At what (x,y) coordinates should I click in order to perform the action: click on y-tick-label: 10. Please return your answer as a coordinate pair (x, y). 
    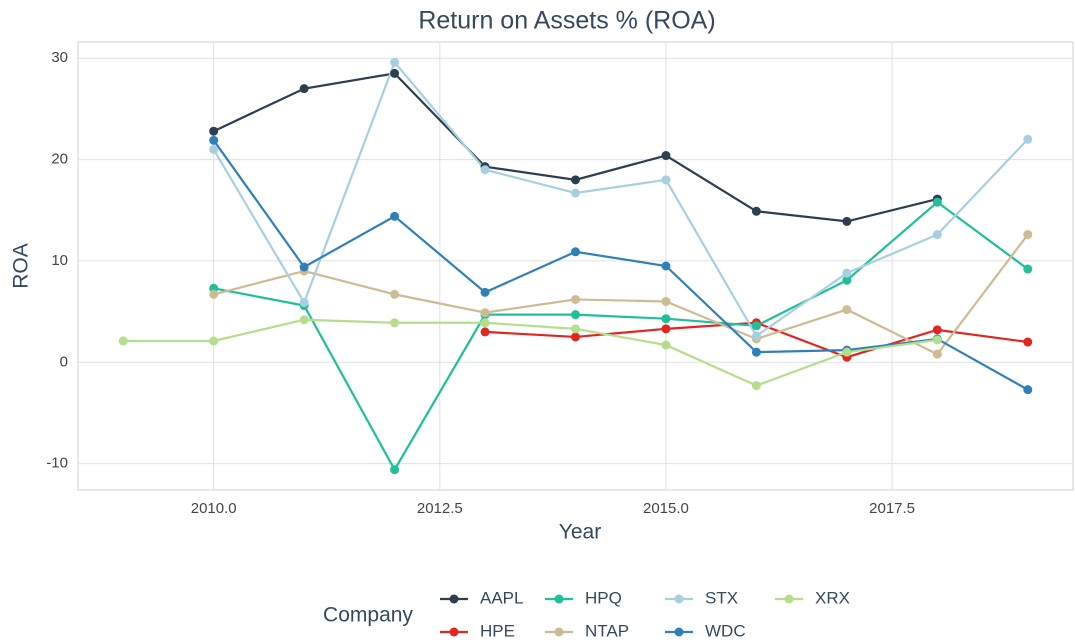
    Looking at the image, I should click on (59, 260).